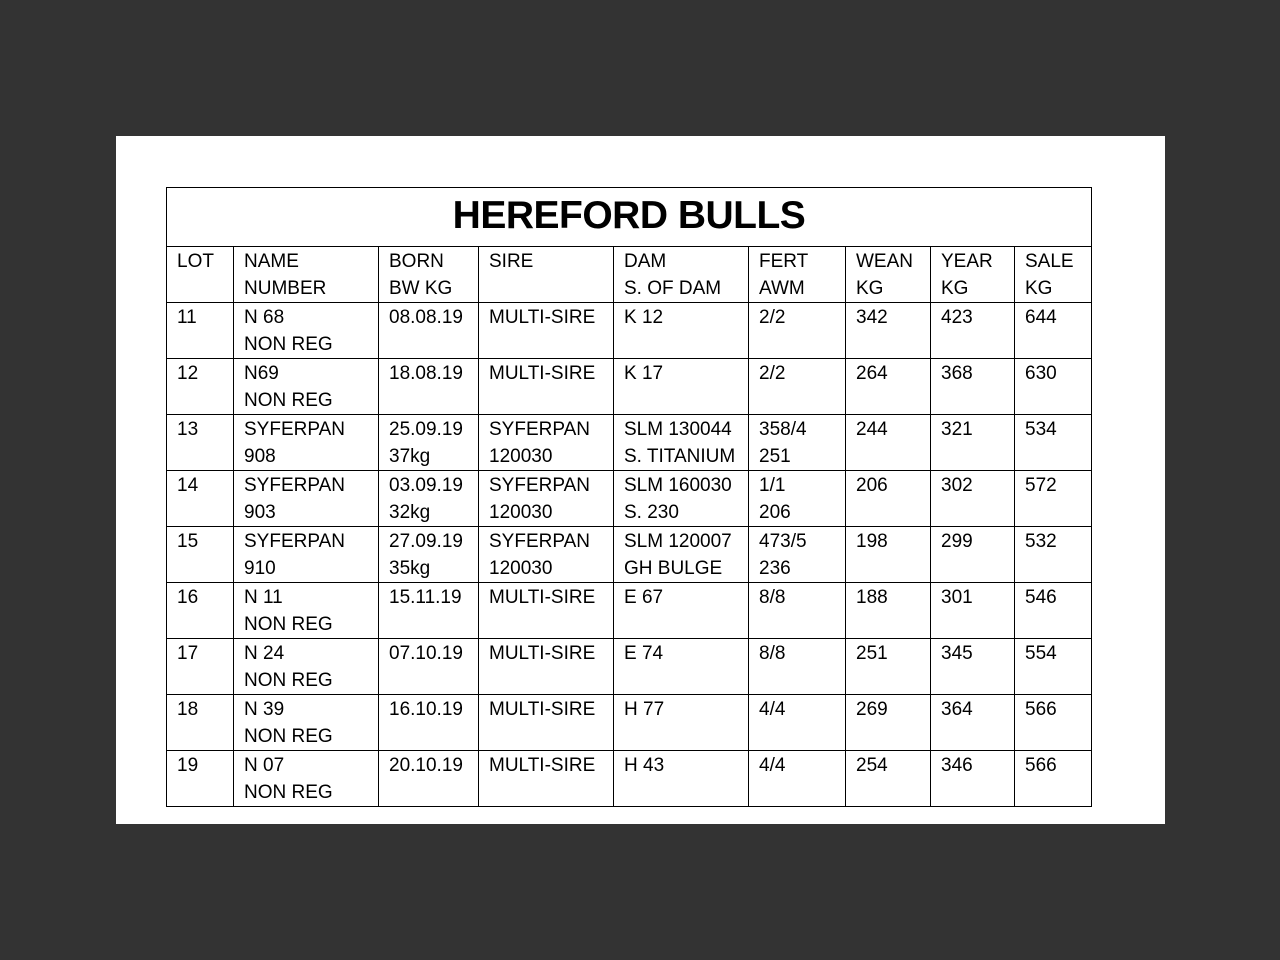 This screenshot has height=960, width=1280. What do you see at coordinates (1041, 485) in the screenshot?
I see `cell-line: 572` at bounding box center [1041, 485].